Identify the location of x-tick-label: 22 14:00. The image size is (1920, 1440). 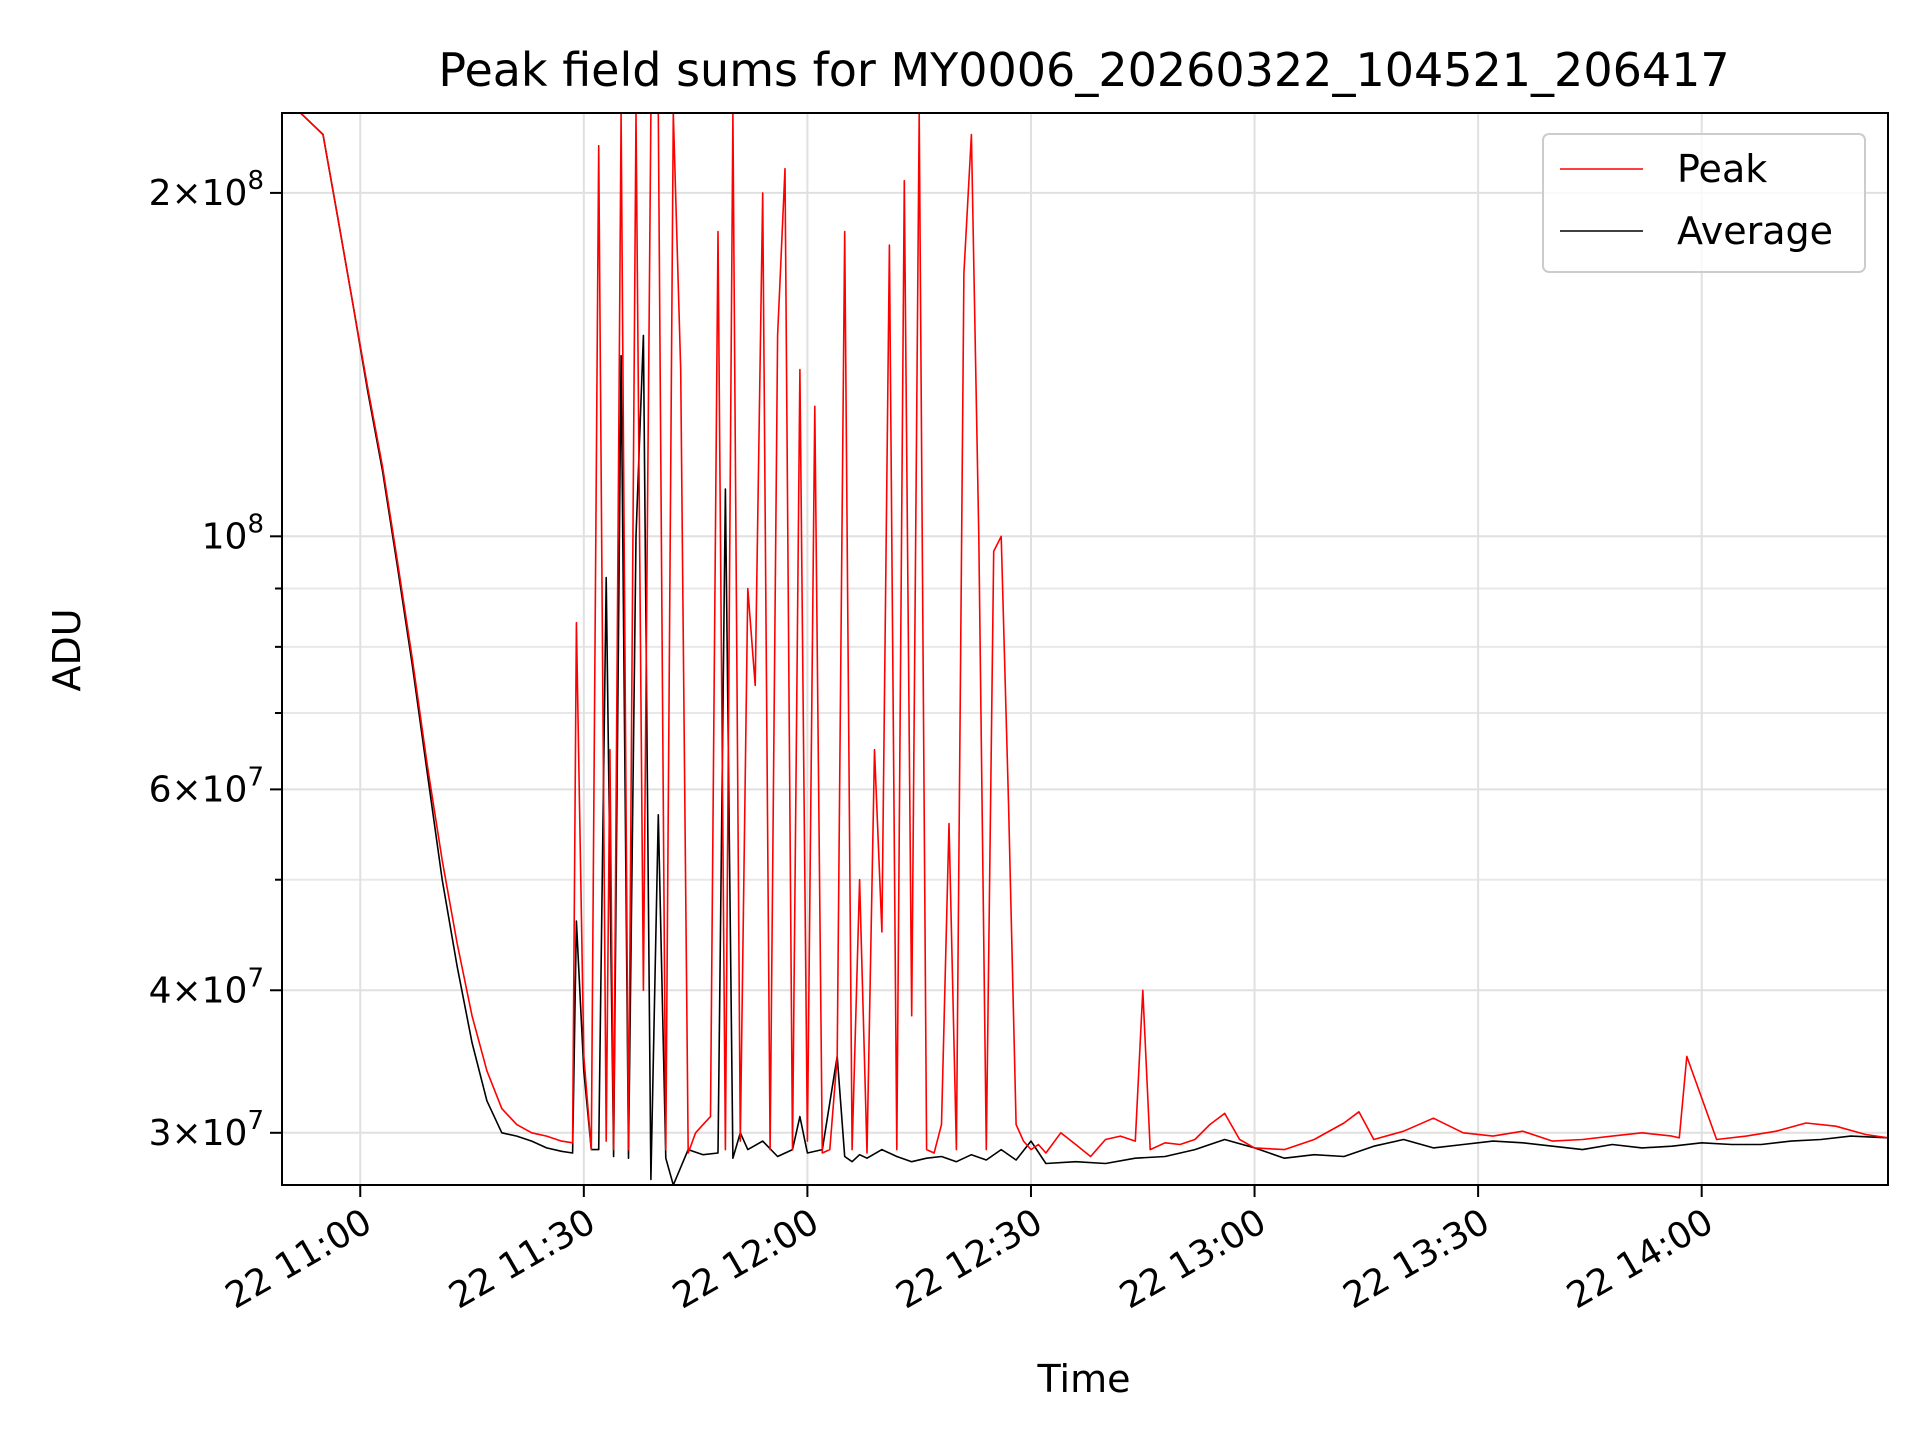
(1640, 1259).